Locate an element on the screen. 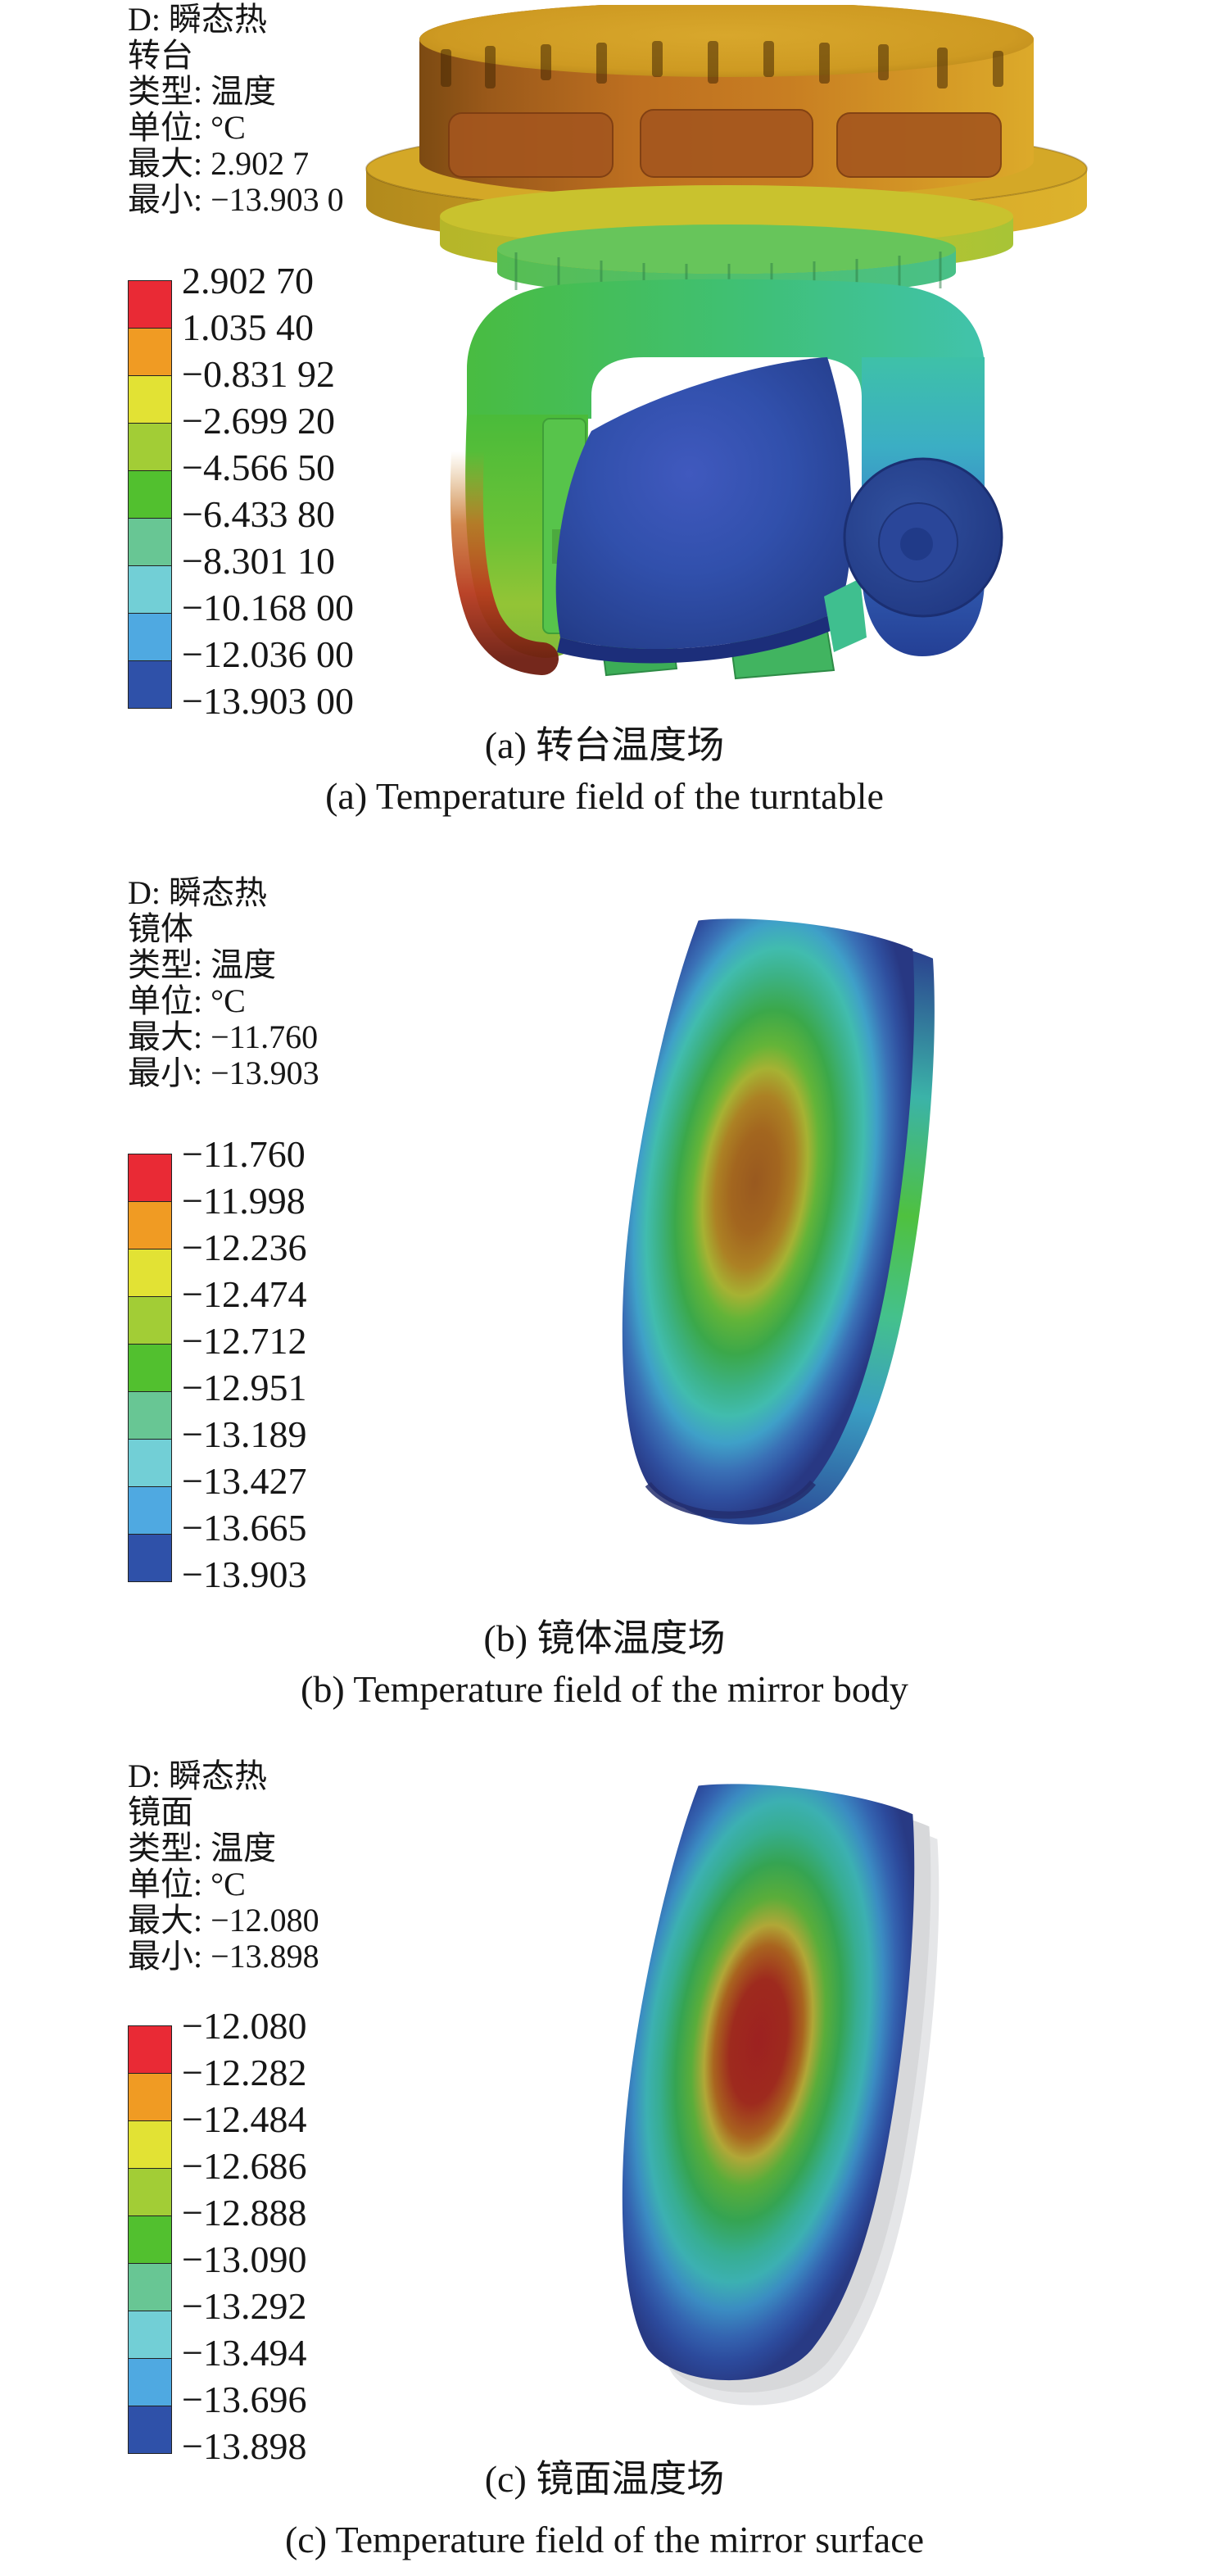 This screenshot has width=1209, height=2576. legend-label: −12.236 is located at coordinates (244, 1247).